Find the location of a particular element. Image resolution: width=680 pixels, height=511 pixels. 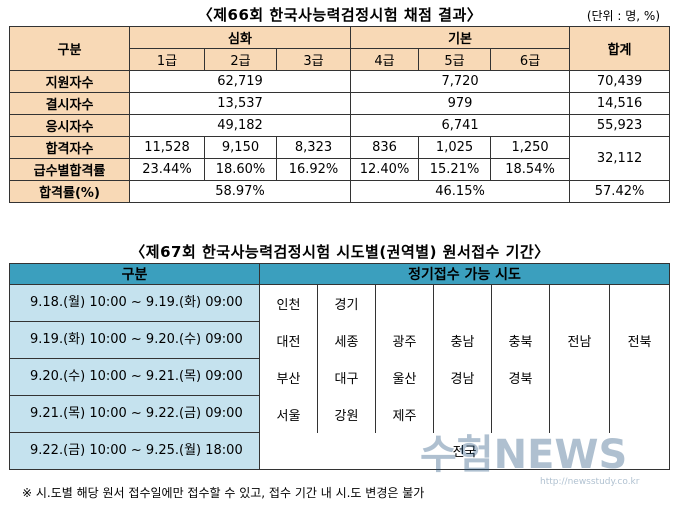

row-takers: 응시자수 49,182 6,741 55,923 is located at coordinates (340, 125).